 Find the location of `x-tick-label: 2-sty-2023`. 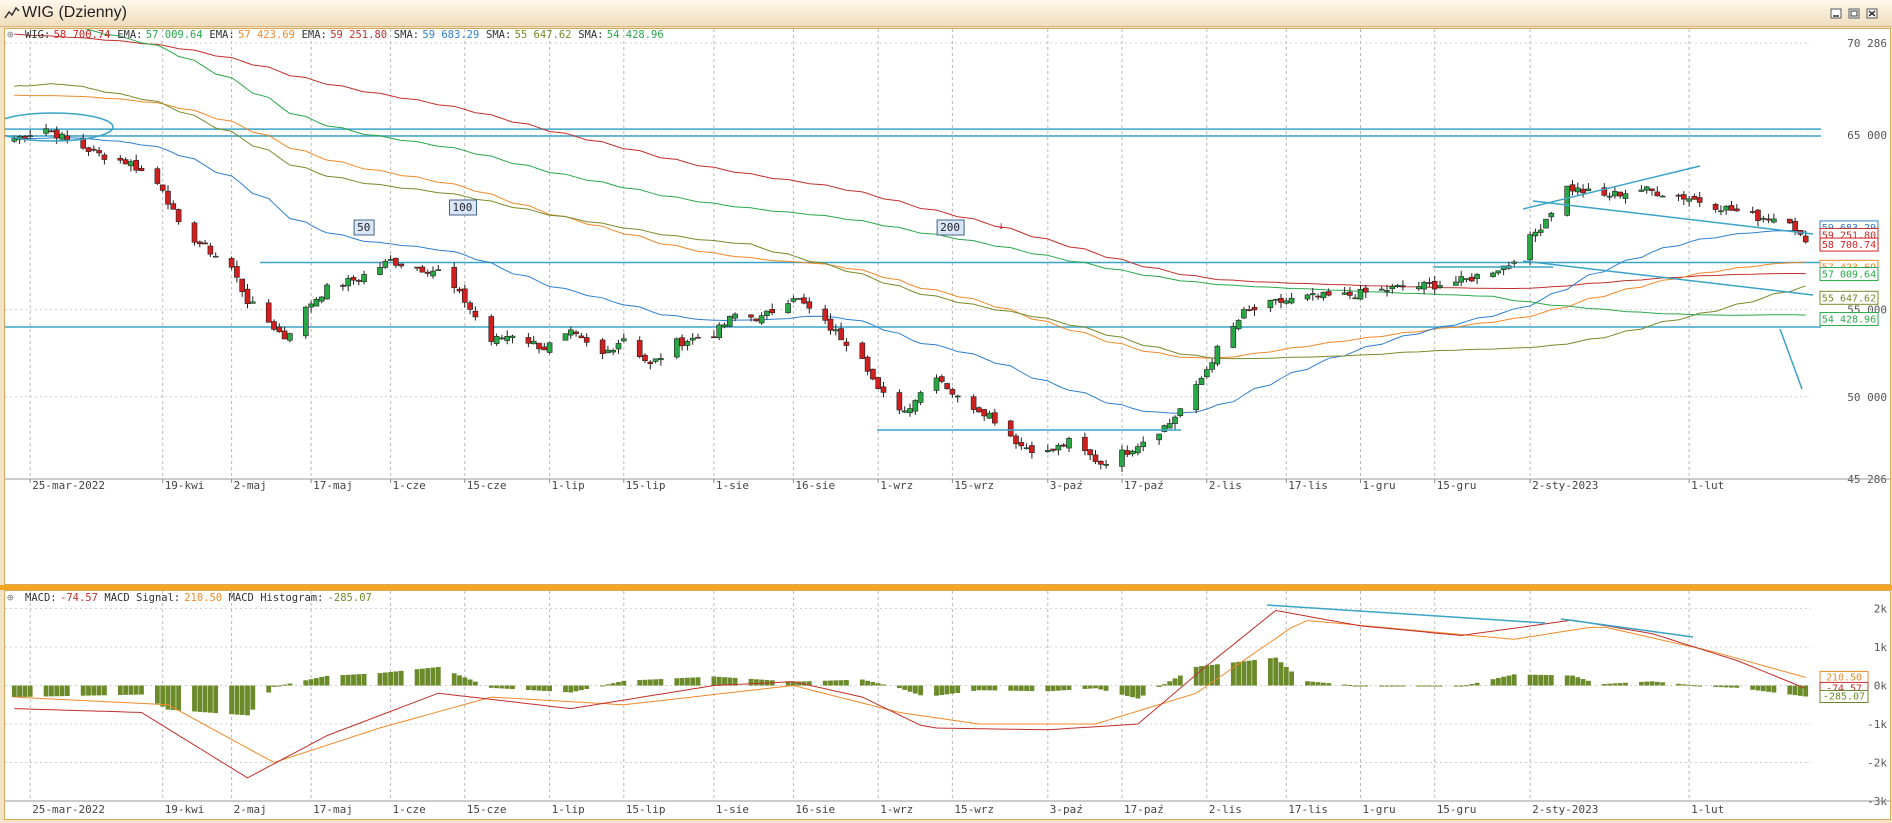

x-tick-label: 2-sty-2023 is located at coordinates (1565, 809).